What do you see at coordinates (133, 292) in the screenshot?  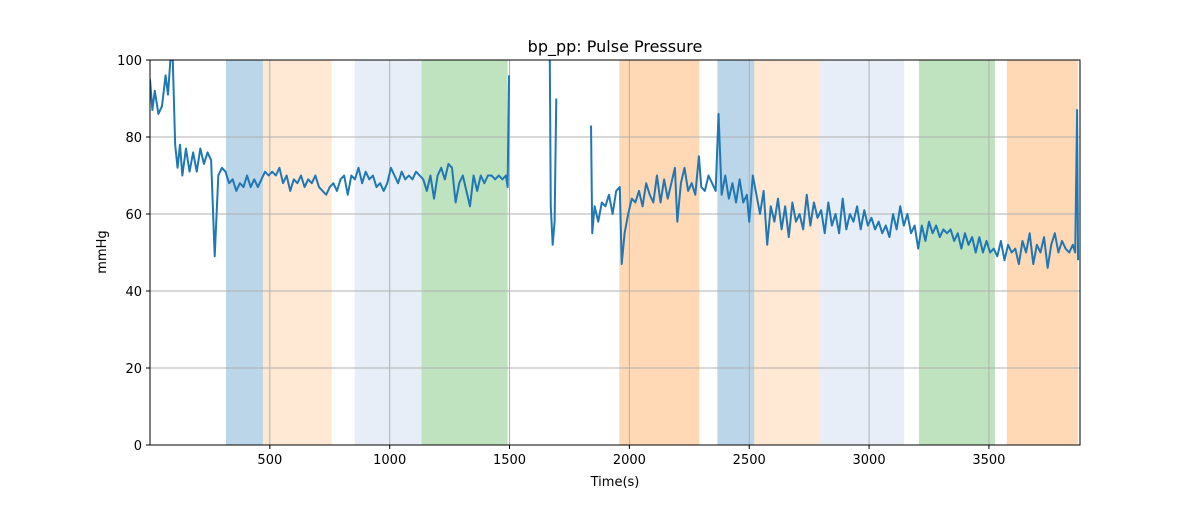 I see `y-tick-label: 40` at bounding box center [133, 292].